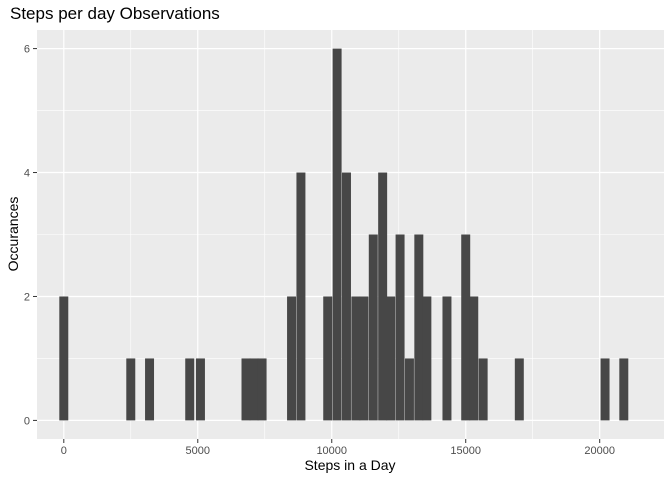  What do you see at coordinates (30, 235) in the screenshot?
I see `y-axis-ticks: 0 2 4 6` at bounding box center [30, 235].